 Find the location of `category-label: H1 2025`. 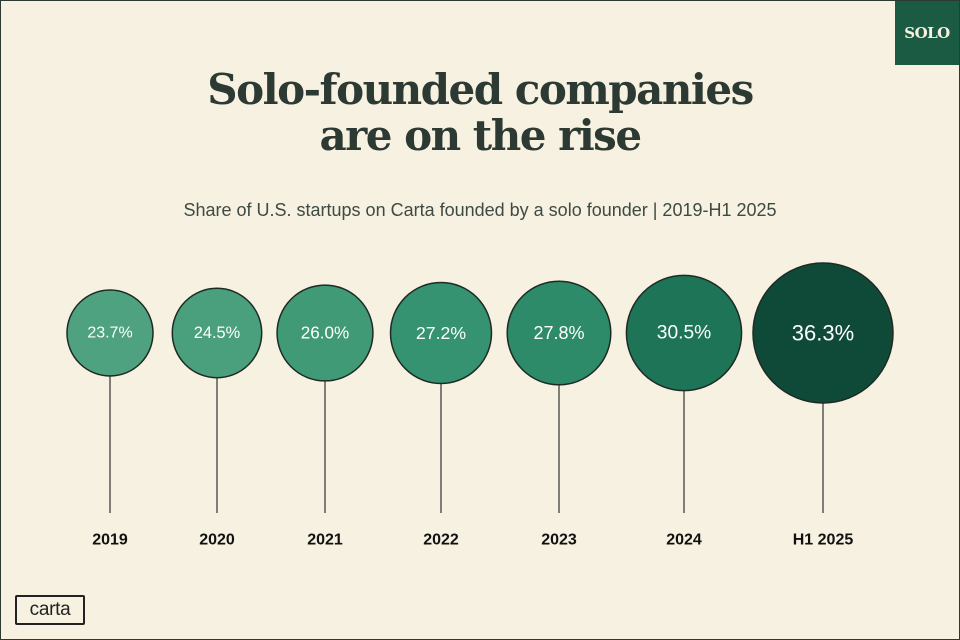

category-label: H1 2025 is located at coordinates (823, 540).